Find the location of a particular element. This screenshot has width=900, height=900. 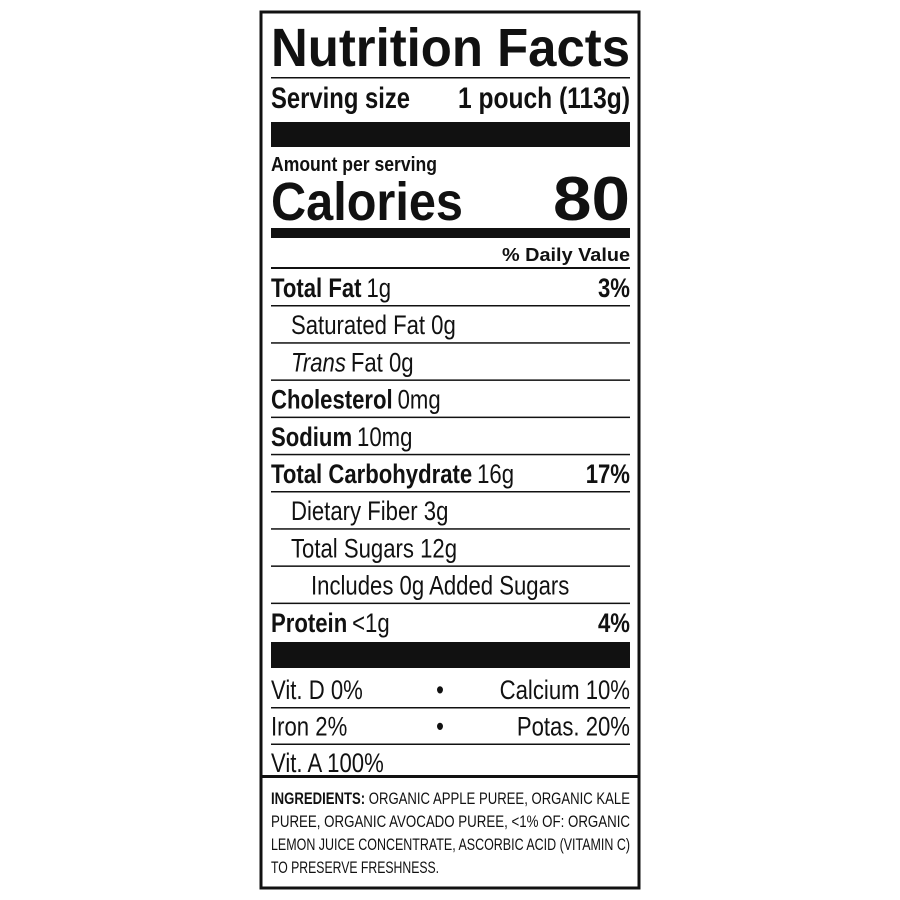

vitamin: Vit. A 100% is located at coordinates (327, 764).